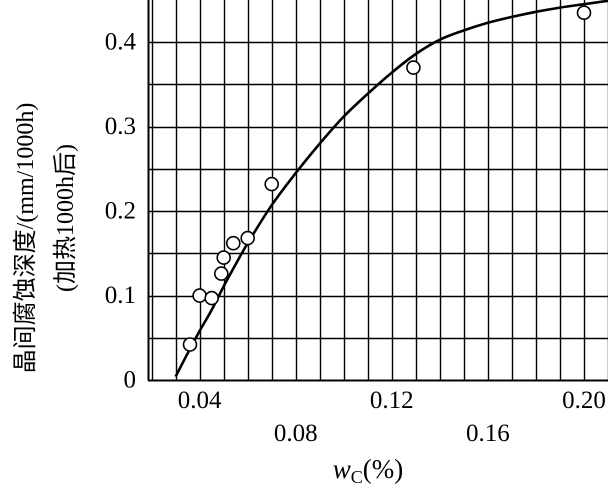 This screenshot has width=608, height=499. What do you see at coordinates (120, 126) in the screenshot?
I see `y-tick-label: 0.3` at bounding box center [120, 126].